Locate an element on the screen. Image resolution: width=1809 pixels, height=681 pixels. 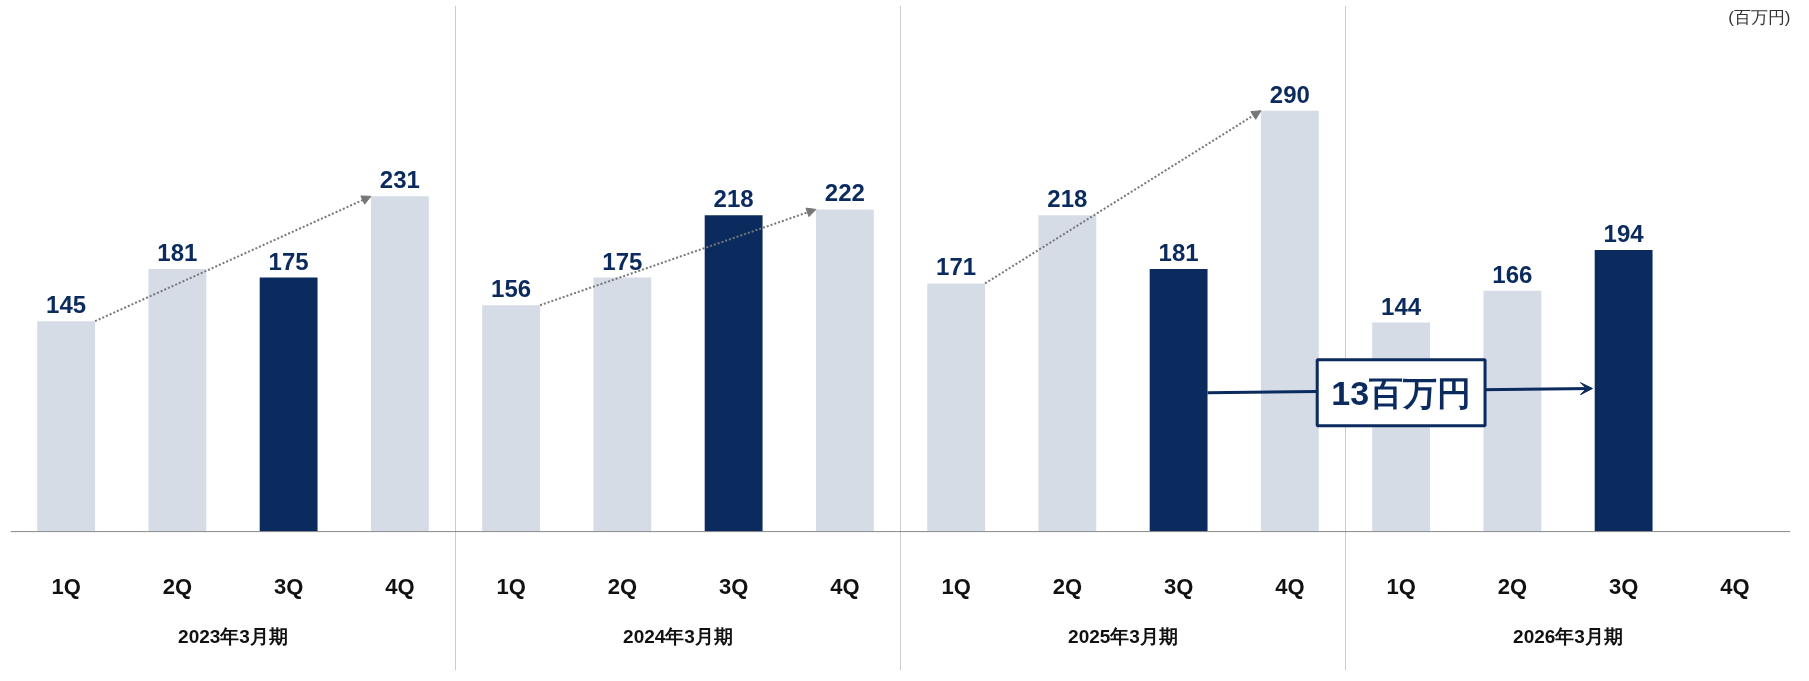
text: 2026年3月期 is located at coordinates (1568, 637).